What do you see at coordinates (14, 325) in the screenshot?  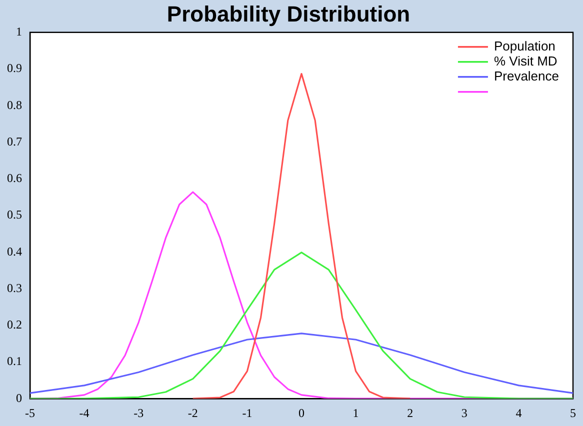 I see `y-tick-label: 0.2` at bounding box center [14, 325].